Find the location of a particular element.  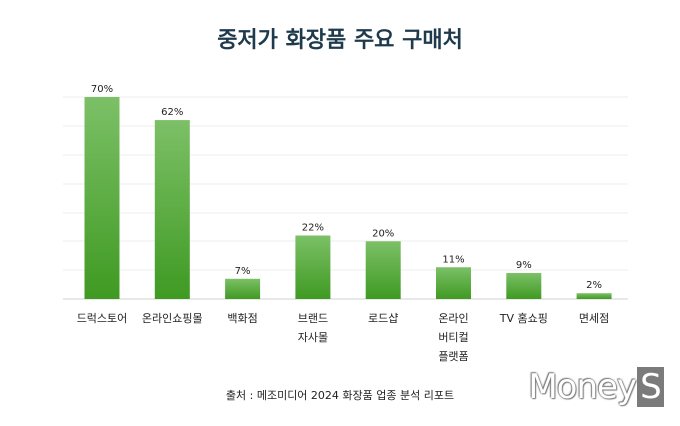

category-label: 드럭스토어 is located at coordinates (102, 318).